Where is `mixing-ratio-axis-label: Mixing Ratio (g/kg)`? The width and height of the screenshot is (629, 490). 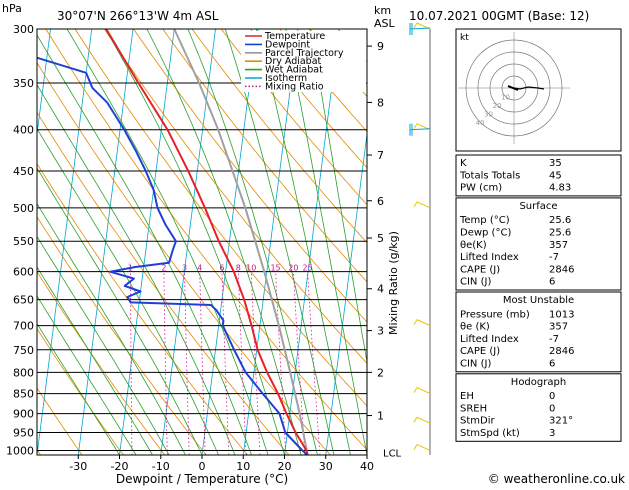
mixing-ratio-axis-label: Mixing Ratio (g/kg) is located at coordinates (393, 283).